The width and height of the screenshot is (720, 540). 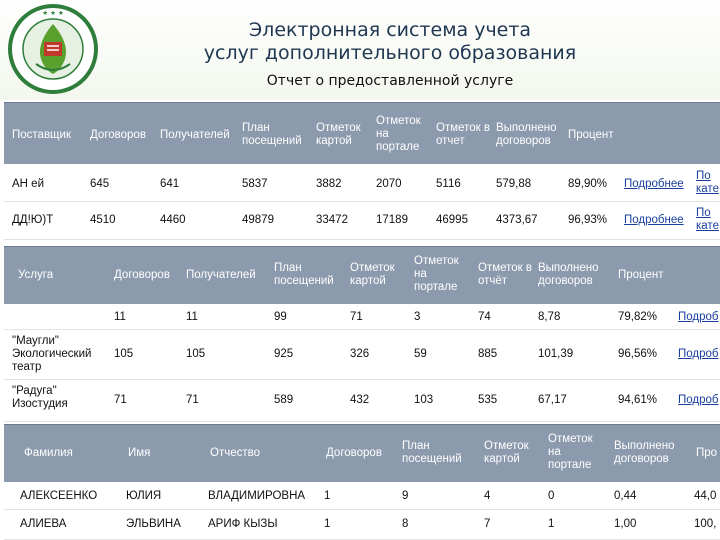 What do you see at coordinates (53, 49) in the screenshot?
I see `ministry-seal-logo: ★ ★ ★` at bounding box center [53, 49].